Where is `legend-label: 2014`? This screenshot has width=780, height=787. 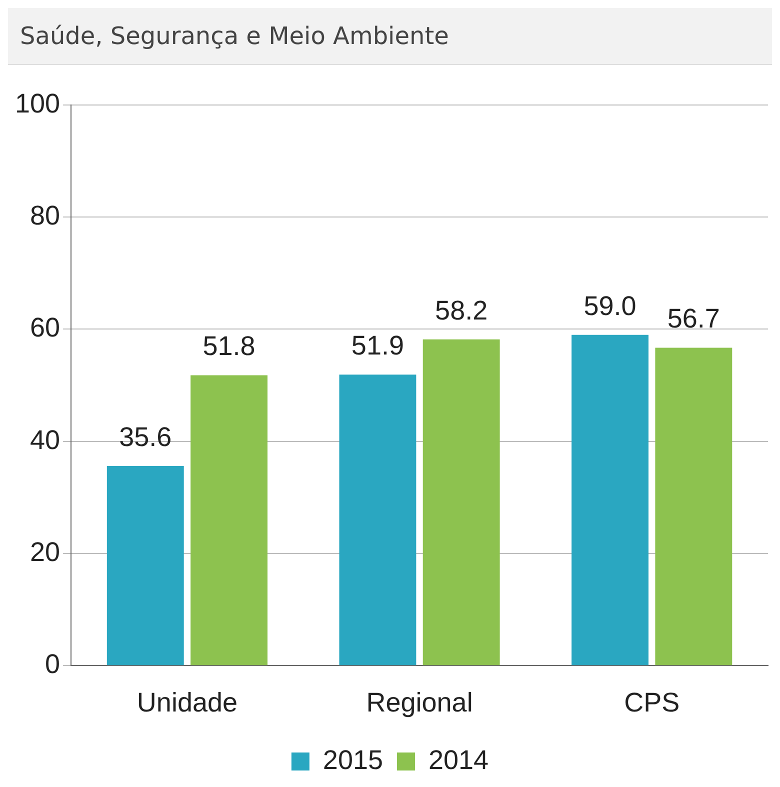
legend-label: 2014 is located at coordinates (458, 759).